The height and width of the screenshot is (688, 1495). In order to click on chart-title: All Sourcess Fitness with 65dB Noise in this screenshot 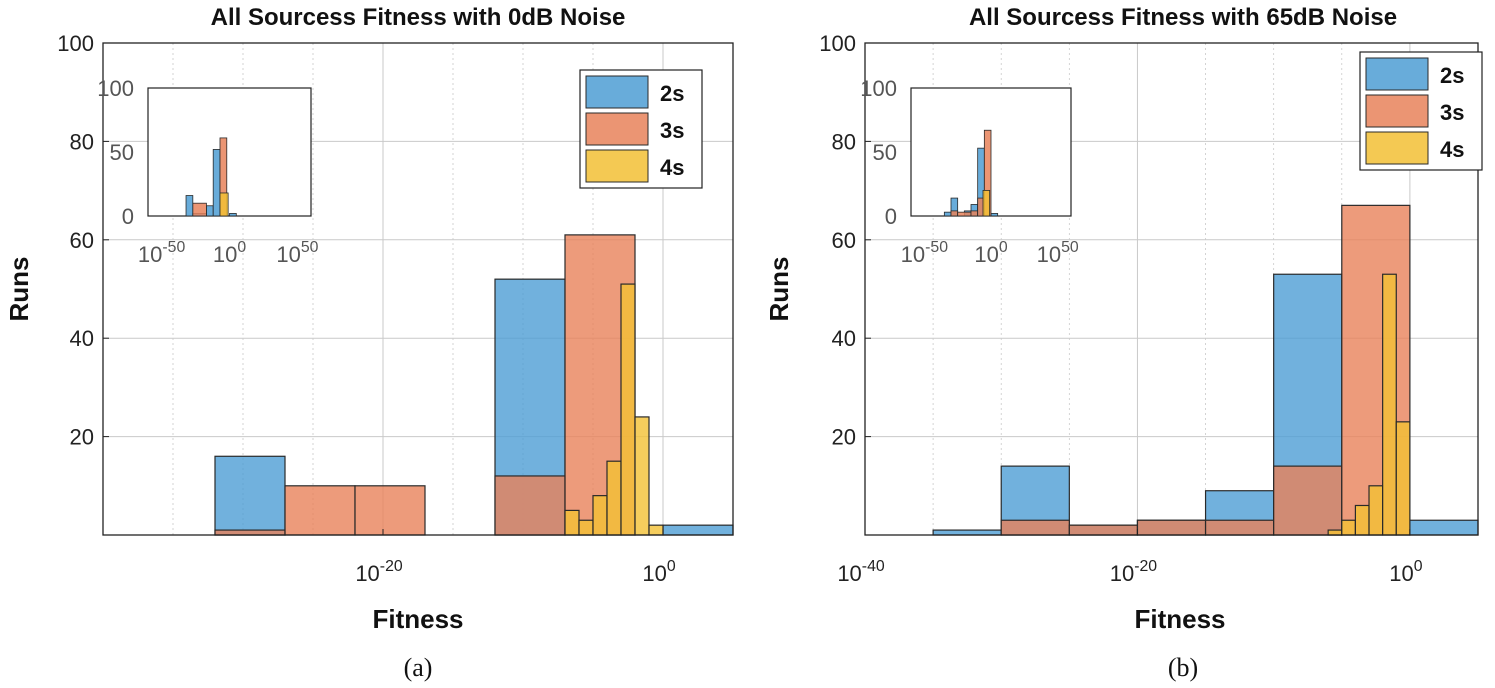, I will do `click(1183, 17)`.